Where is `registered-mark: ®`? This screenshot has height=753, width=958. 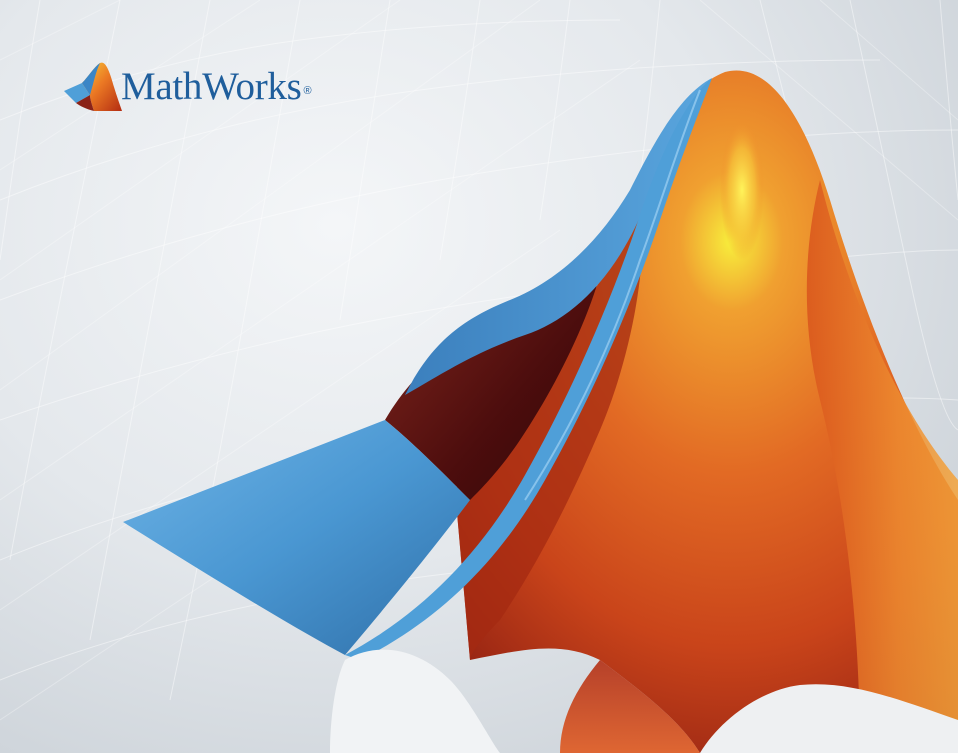 registered-mark: ® is located at coordinates (307, 90).